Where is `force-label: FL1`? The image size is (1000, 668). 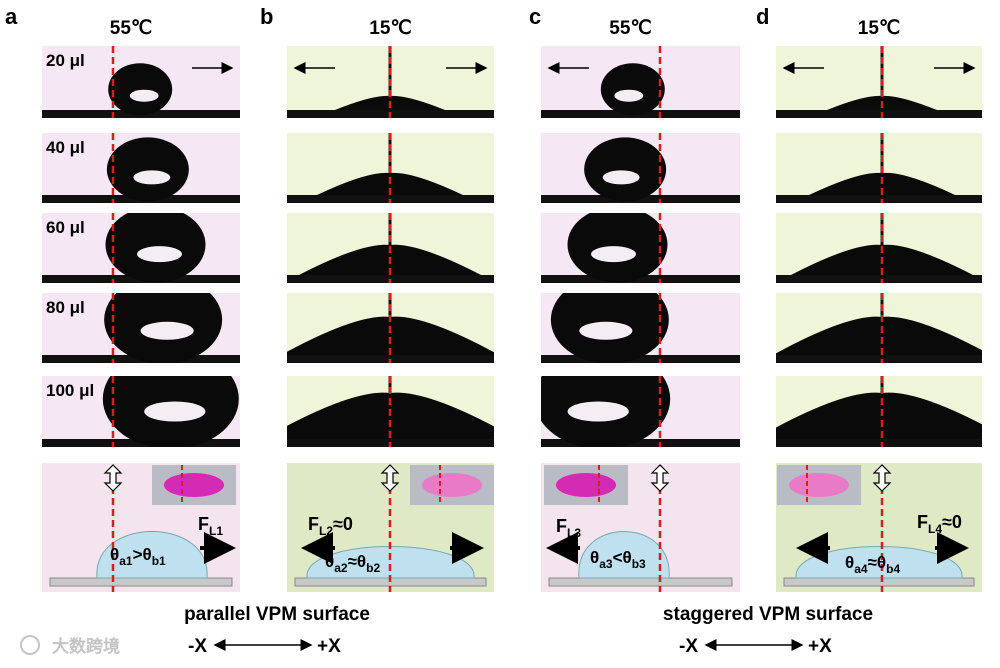 force-label: FL1 is located at coordinates (210, 526).